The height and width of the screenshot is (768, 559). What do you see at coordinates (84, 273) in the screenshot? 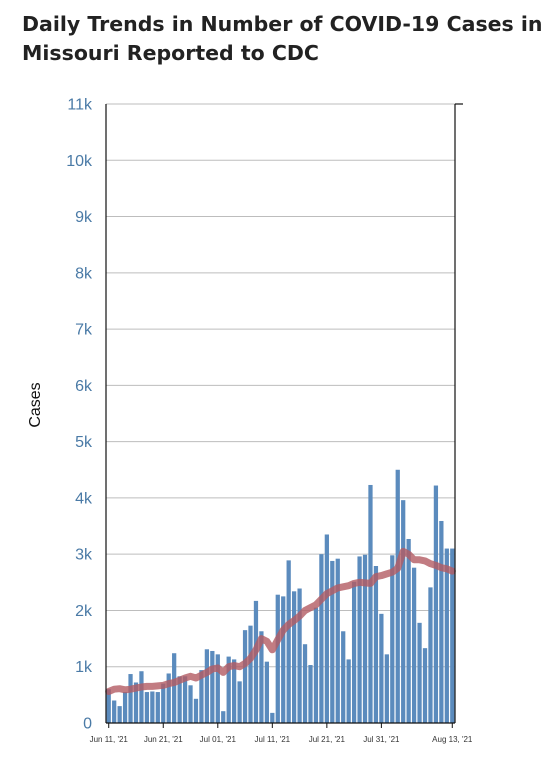
I see `y-tick-label: 8k` at bounding box center [84, 273].